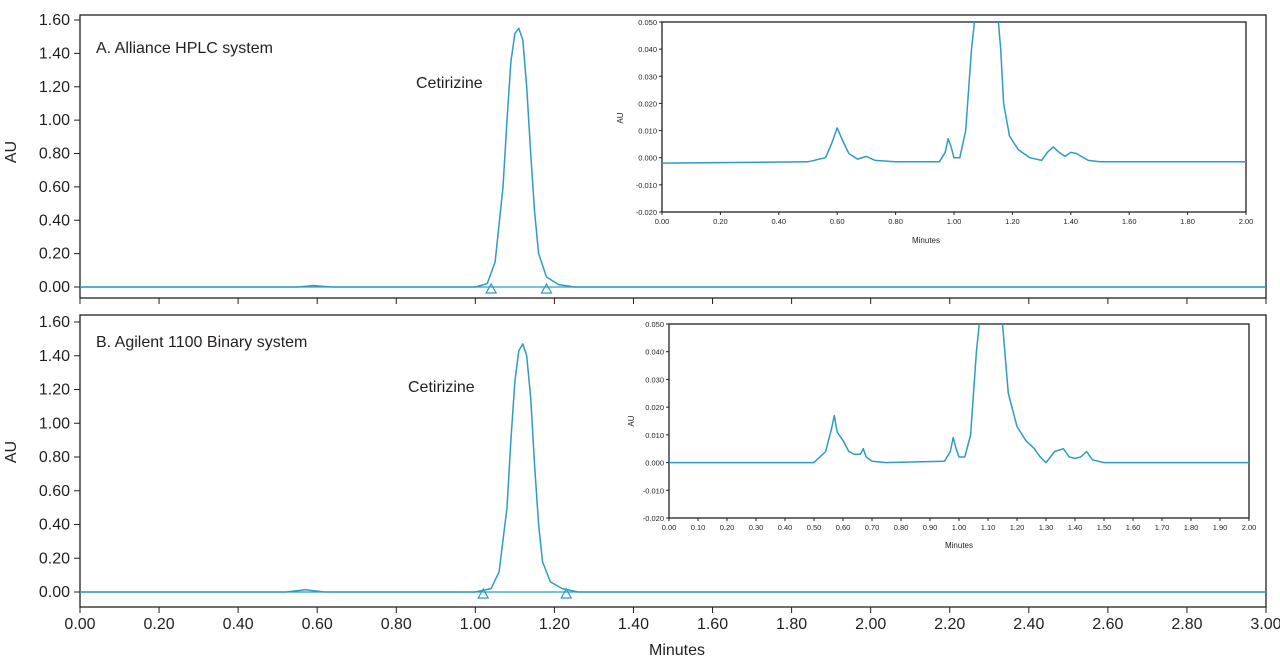 Image resolution: width=1280 pixels, height=666 pixels. I want to click on inset-b-y-tick-label: 0.030, so click(654, 379).